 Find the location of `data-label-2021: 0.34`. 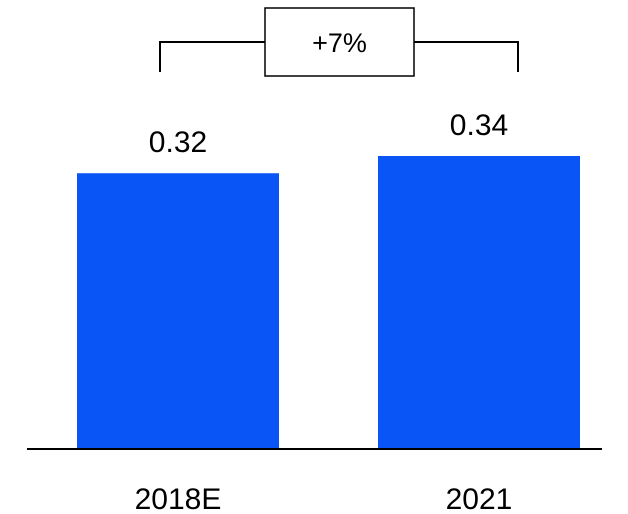

data-label-2021: 0.34 is located at coordinates (479, 125).